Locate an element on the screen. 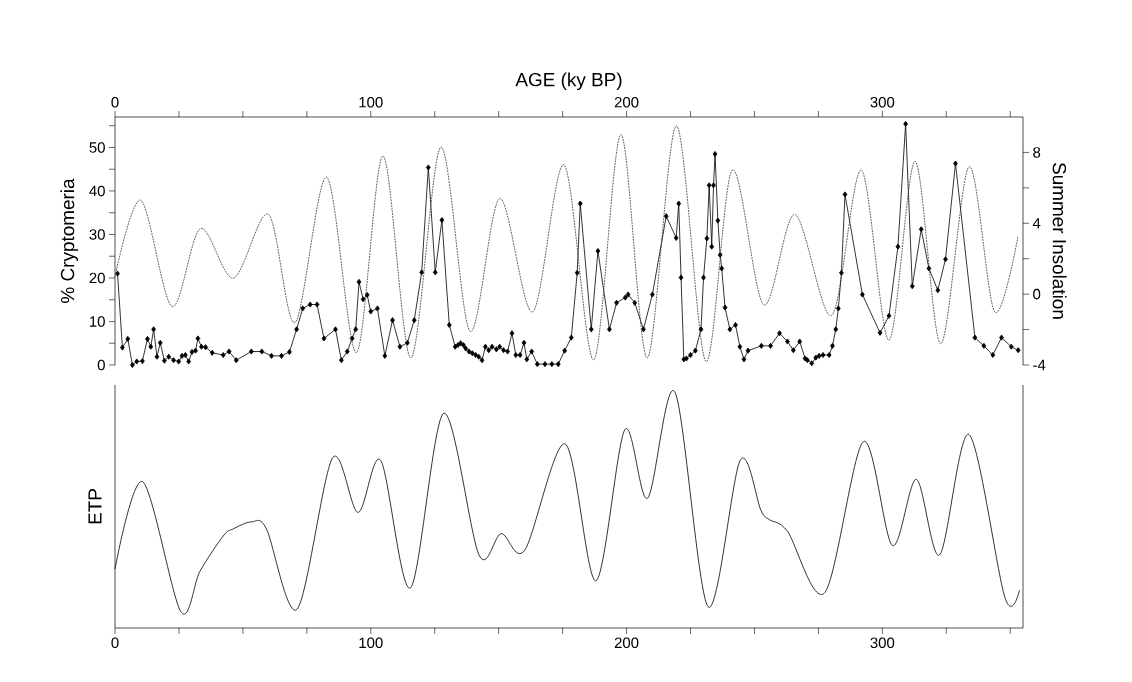 The height and width of the screenshot is (682, 1132). y-tick-label: 40 is located at coordinates (97, 191).